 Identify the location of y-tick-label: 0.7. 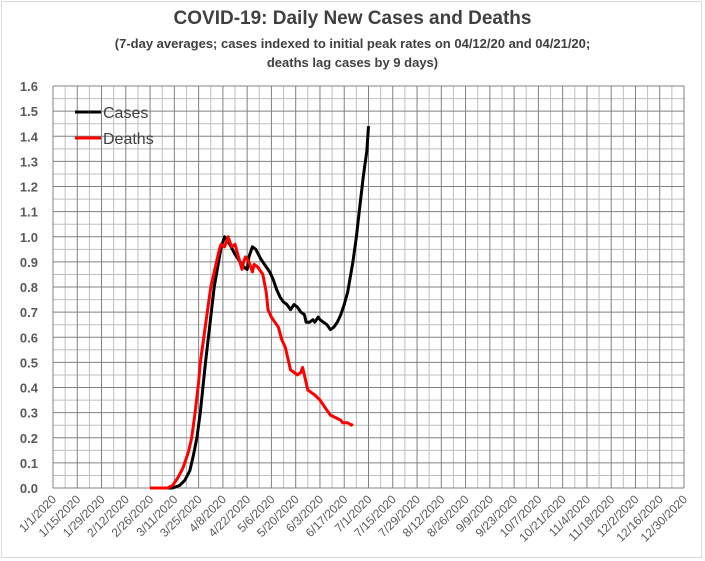
(29, 312).